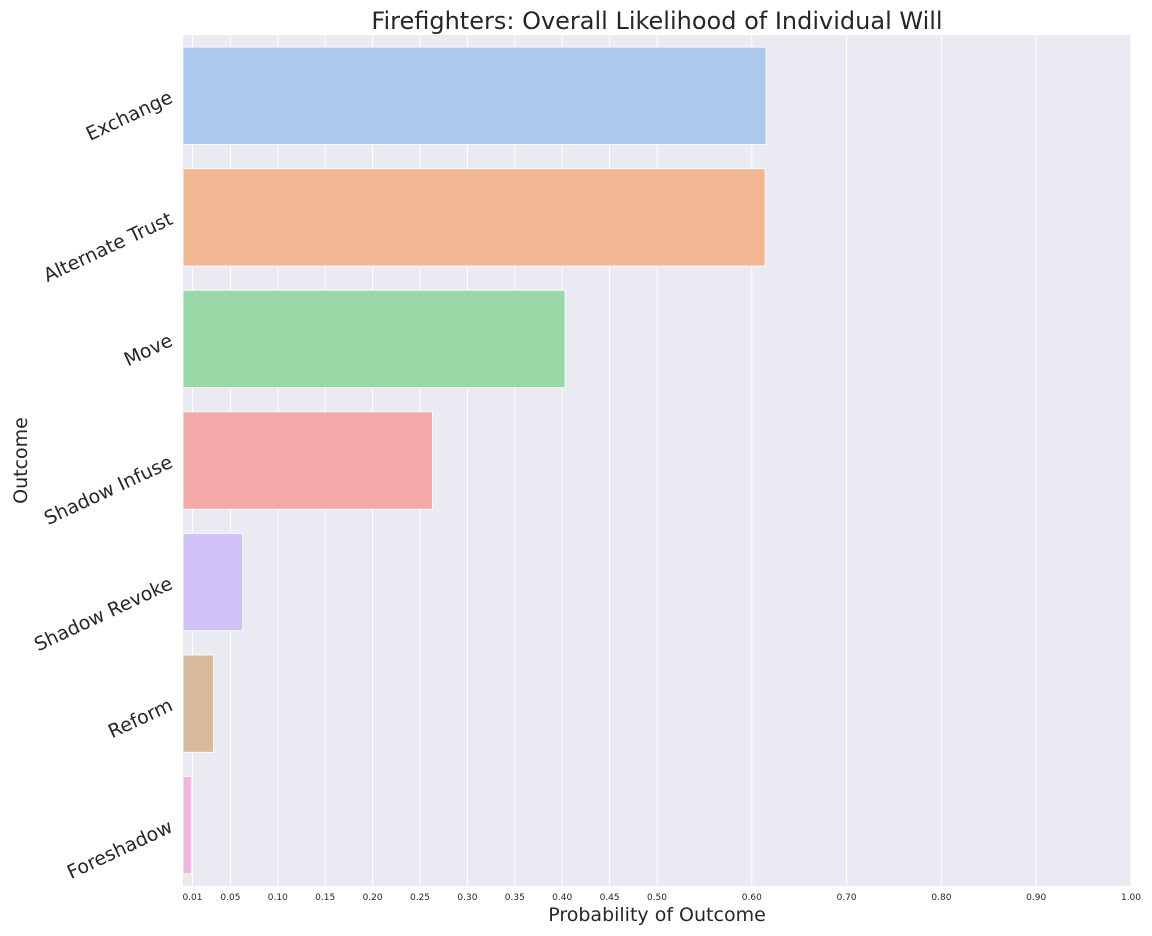  I want to click on x-tick-label: 0.90, so click(1036, 898).